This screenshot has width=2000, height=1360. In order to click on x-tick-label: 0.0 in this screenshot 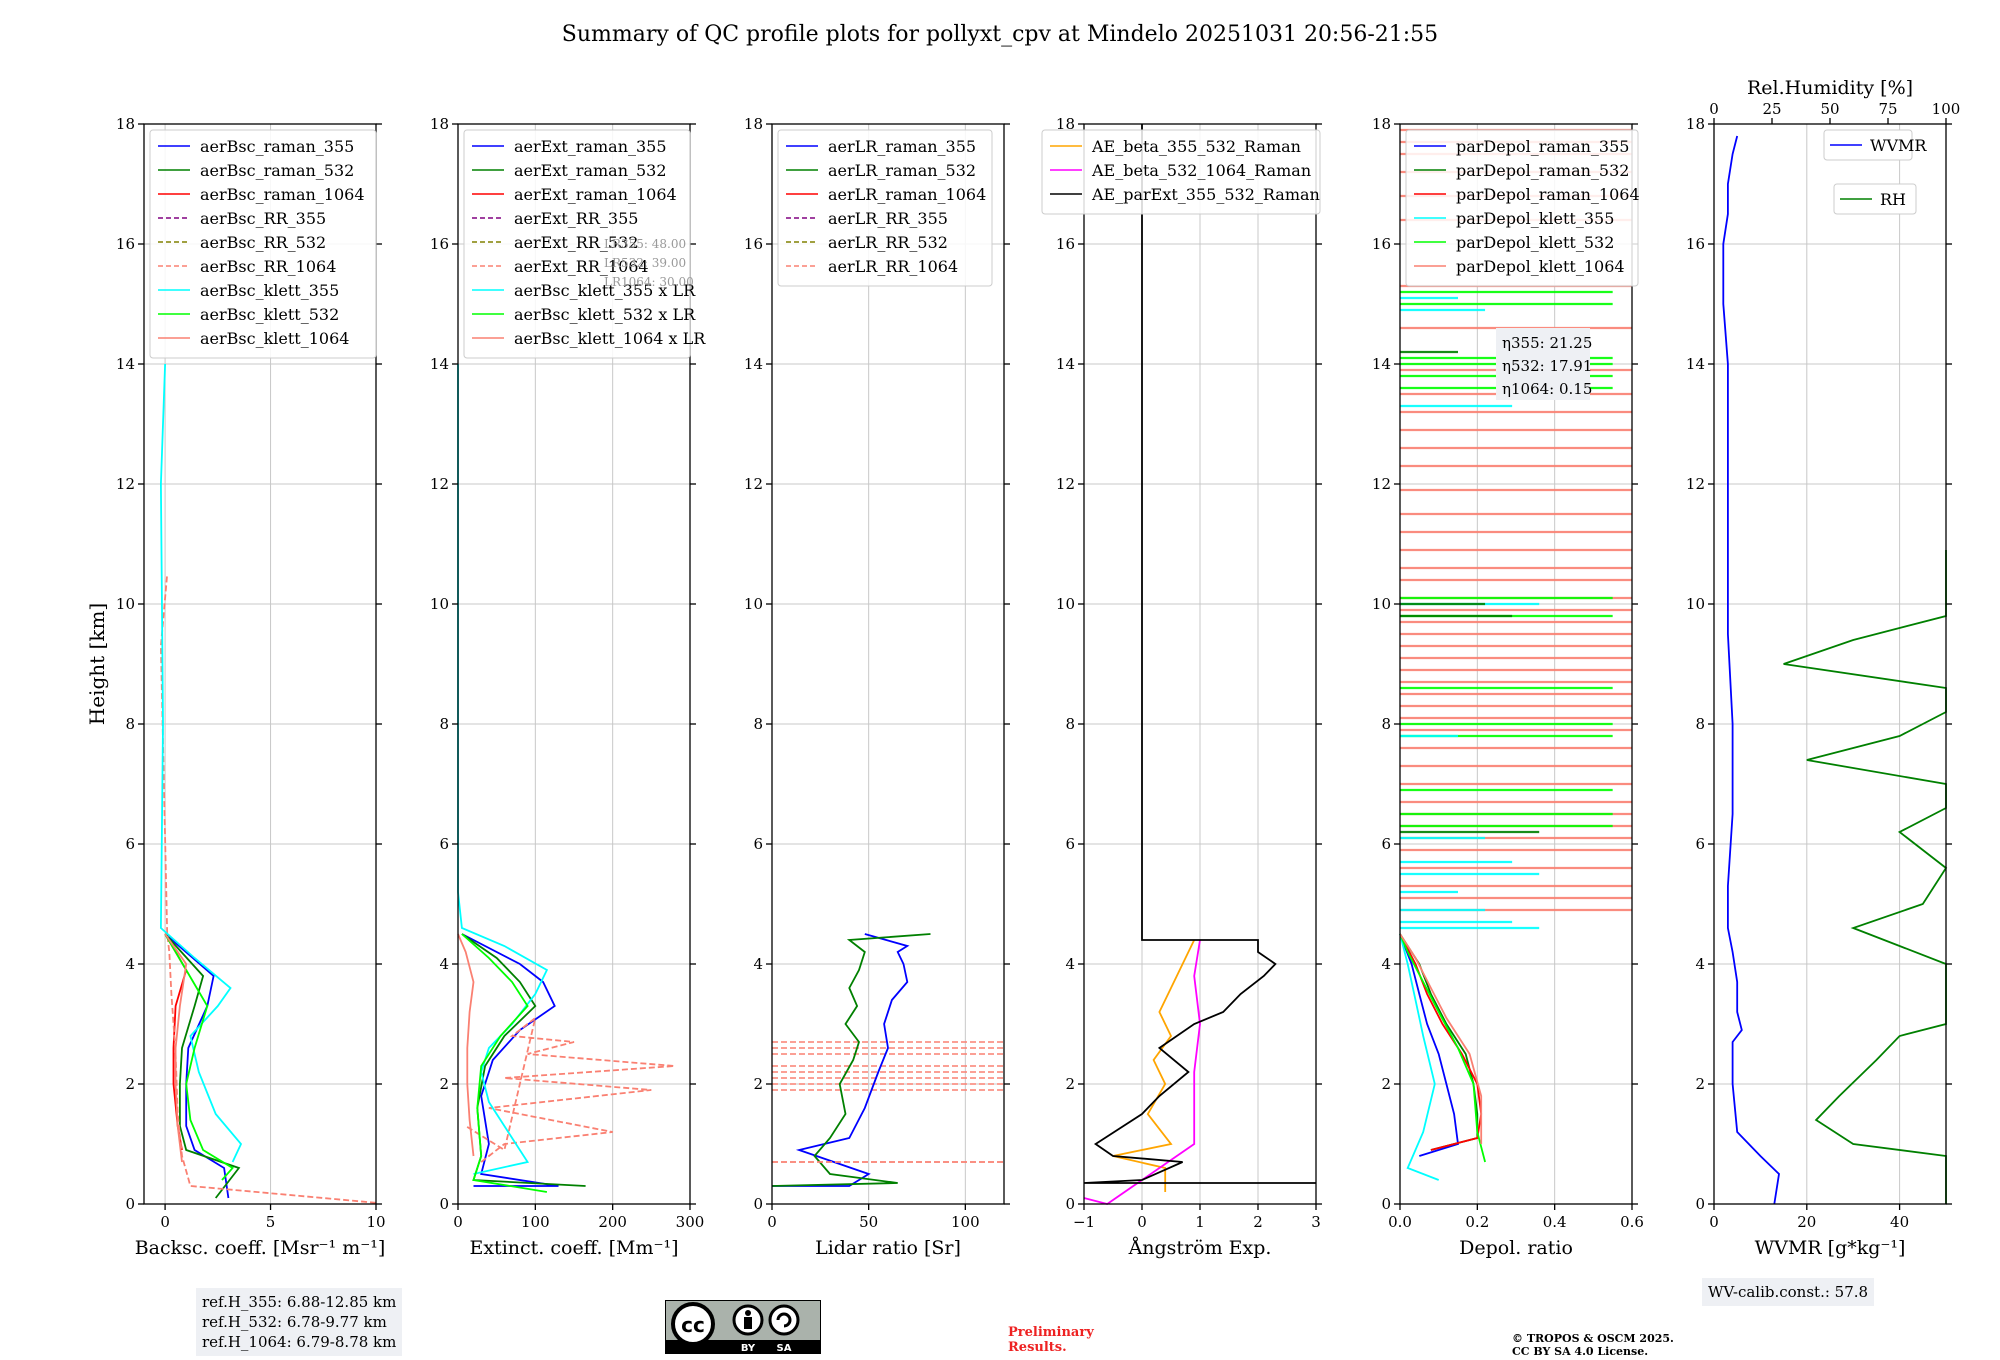, I will do `click(1400, 1222)`.